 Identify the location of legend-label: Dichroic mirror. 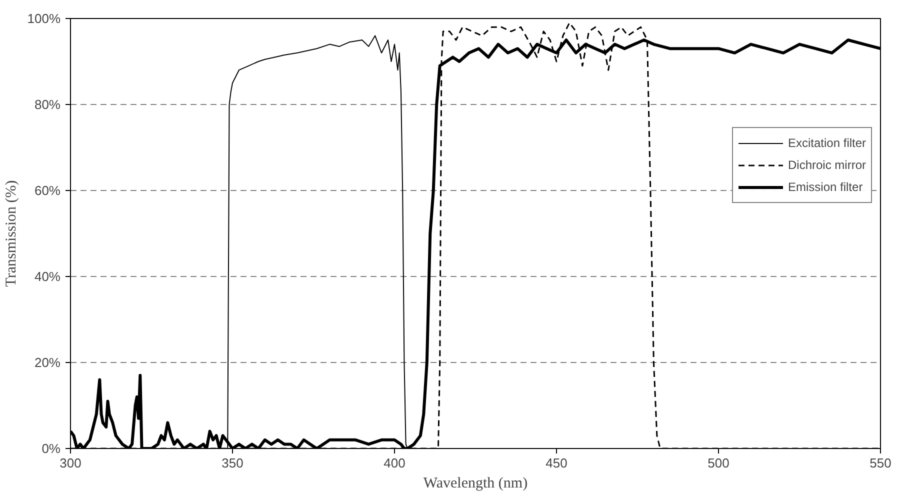
(827, 165).